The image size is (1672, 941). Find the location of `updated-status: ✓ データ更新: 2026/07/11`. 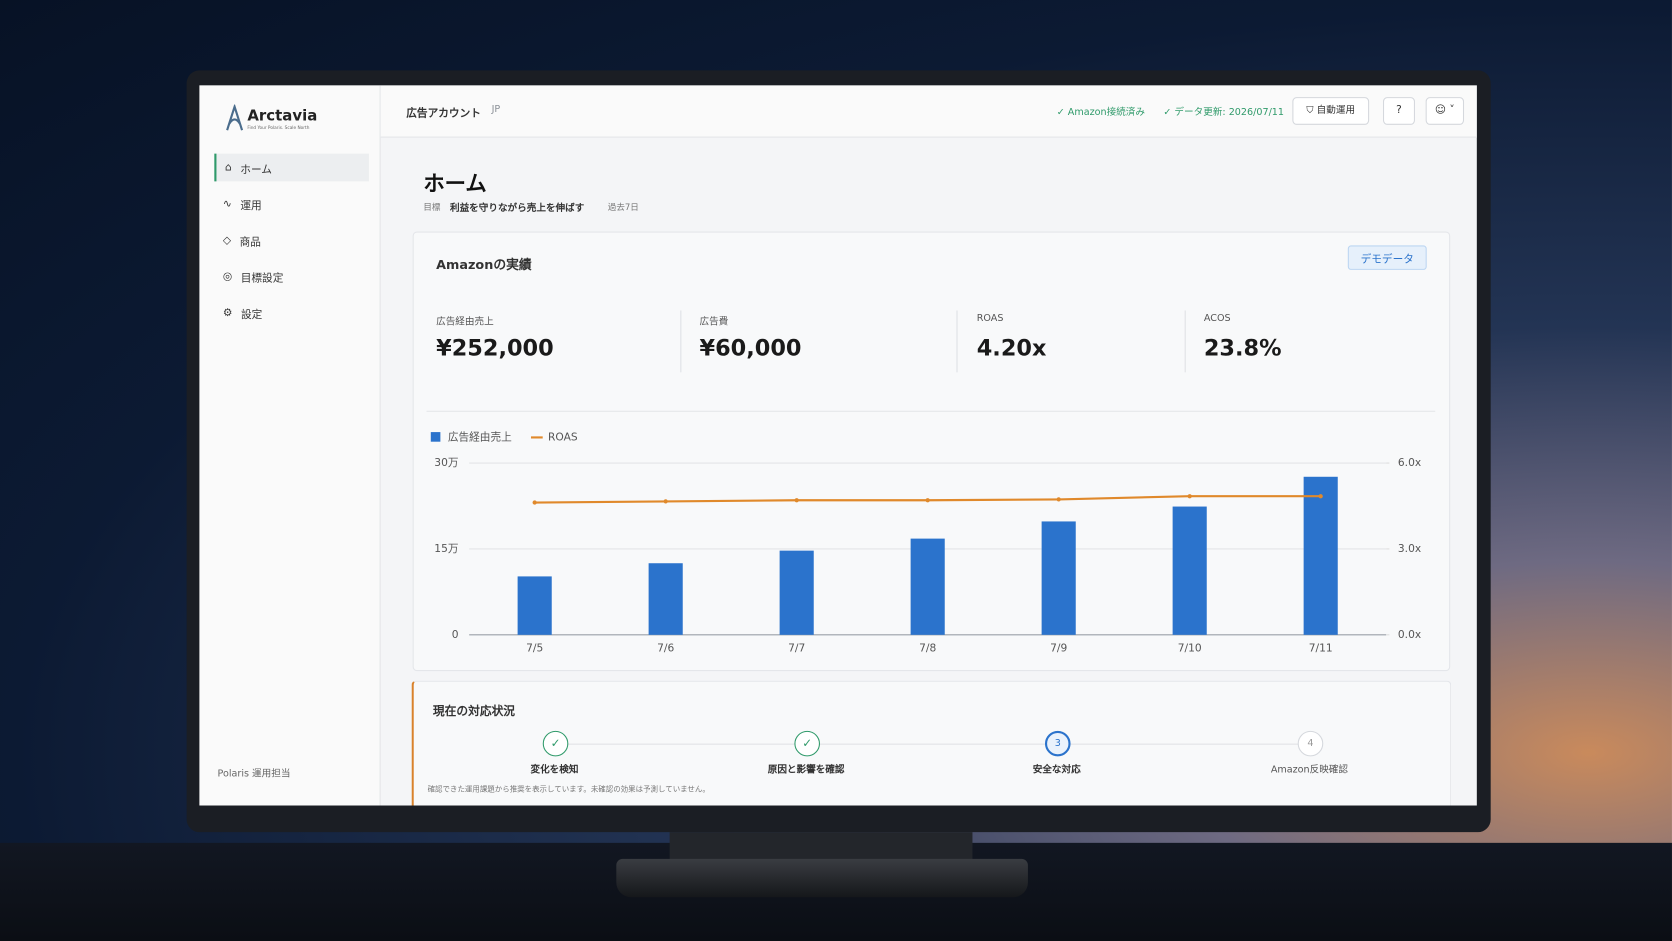

updated-status: ✓ データ更新: 2026/07/11 is located at coordinates (1224, 113).